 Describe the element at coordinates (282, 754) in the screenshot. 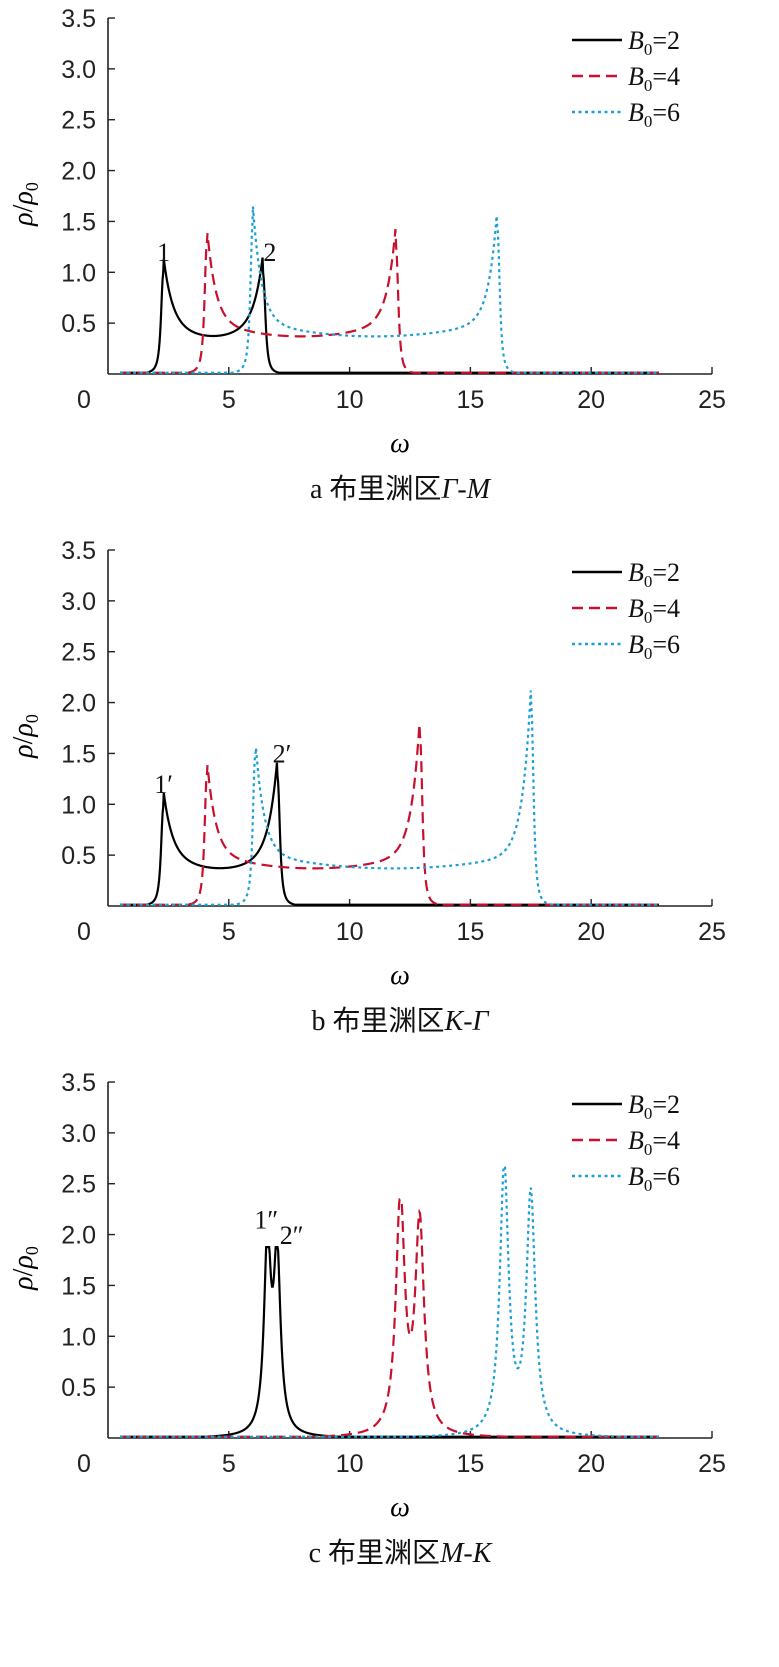

I see `peak-annotation: 2′` at that location.